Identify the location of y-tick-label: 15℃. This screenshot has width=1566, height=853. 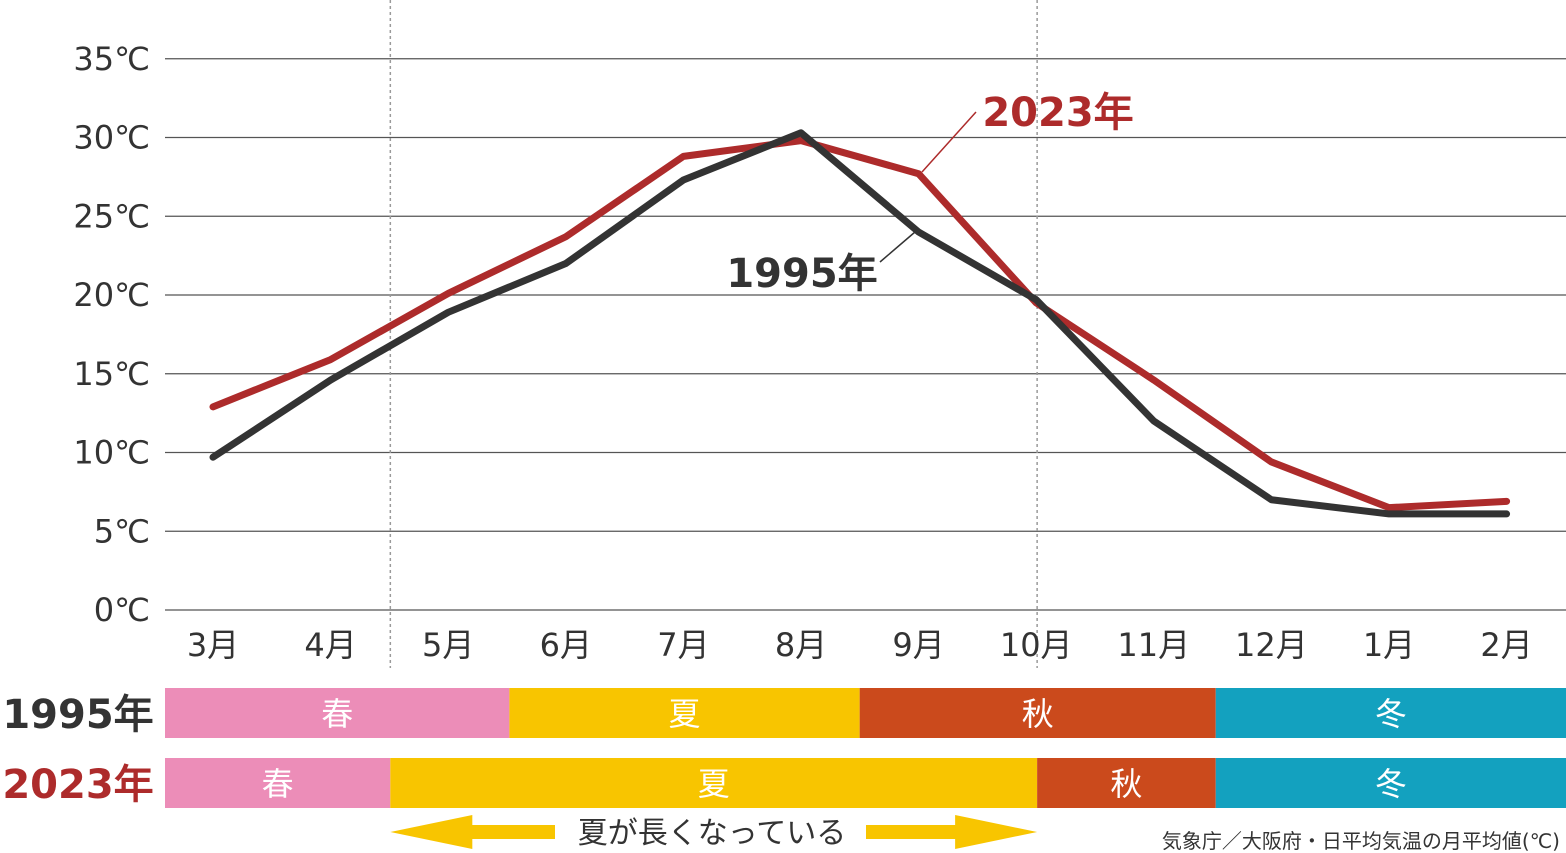
(111, 374).